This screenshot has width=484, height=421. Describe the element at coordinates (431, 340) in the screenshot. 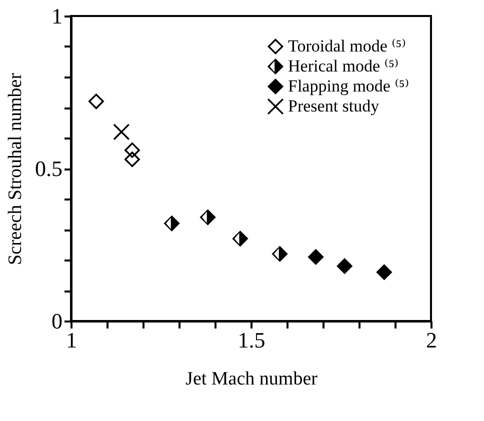

I see `x-tick-label: 2` at that location.